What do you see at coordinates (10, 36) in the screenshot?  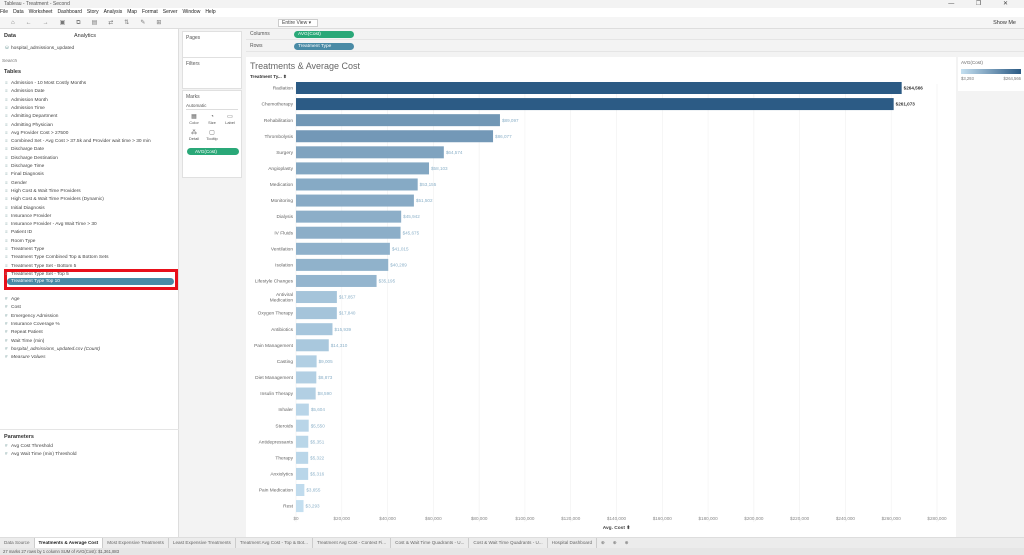 I see `tab-data: Data` at bounding box center [10, 36].